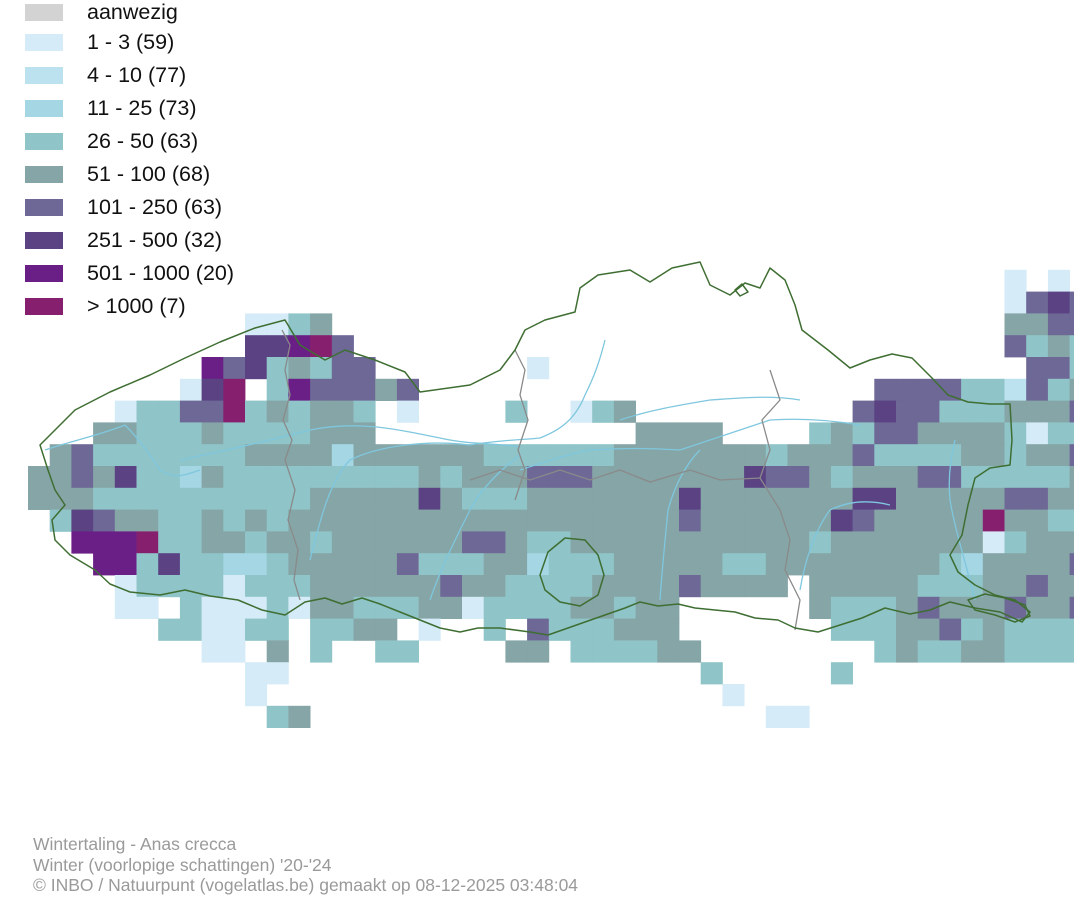  I want to click on river-schelde, so click(457, 450).